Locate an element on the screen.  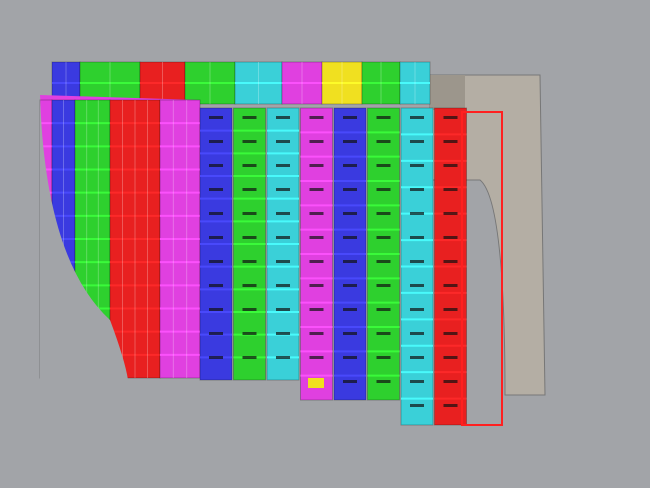
bottom-yellow-panel is located at coordinates (316, 383).